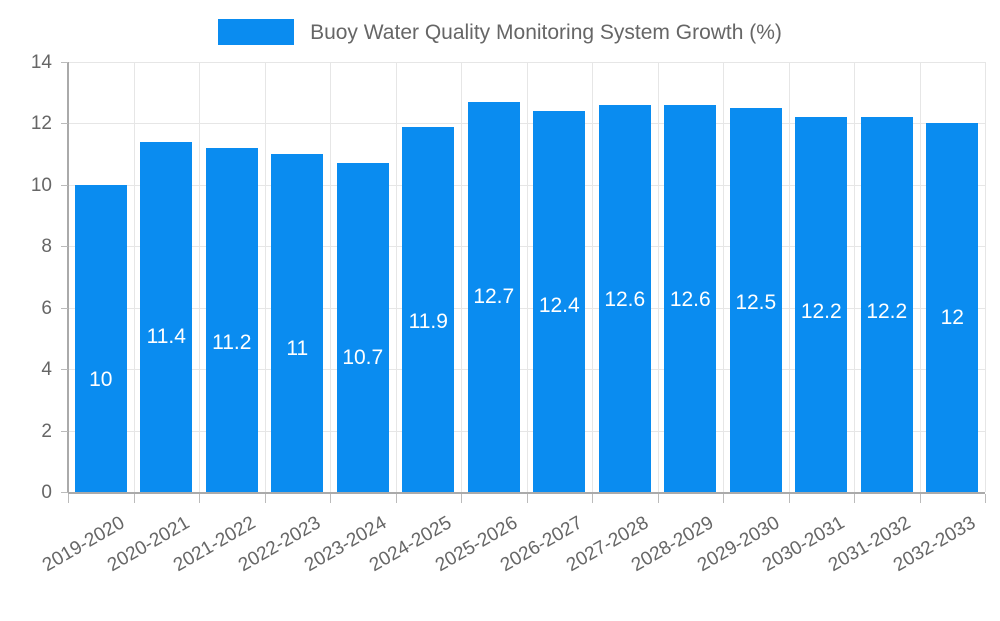 The height and width of the screenshot is (621, 1000). I want to click on bar-value-label: 12, so click(952, 318).